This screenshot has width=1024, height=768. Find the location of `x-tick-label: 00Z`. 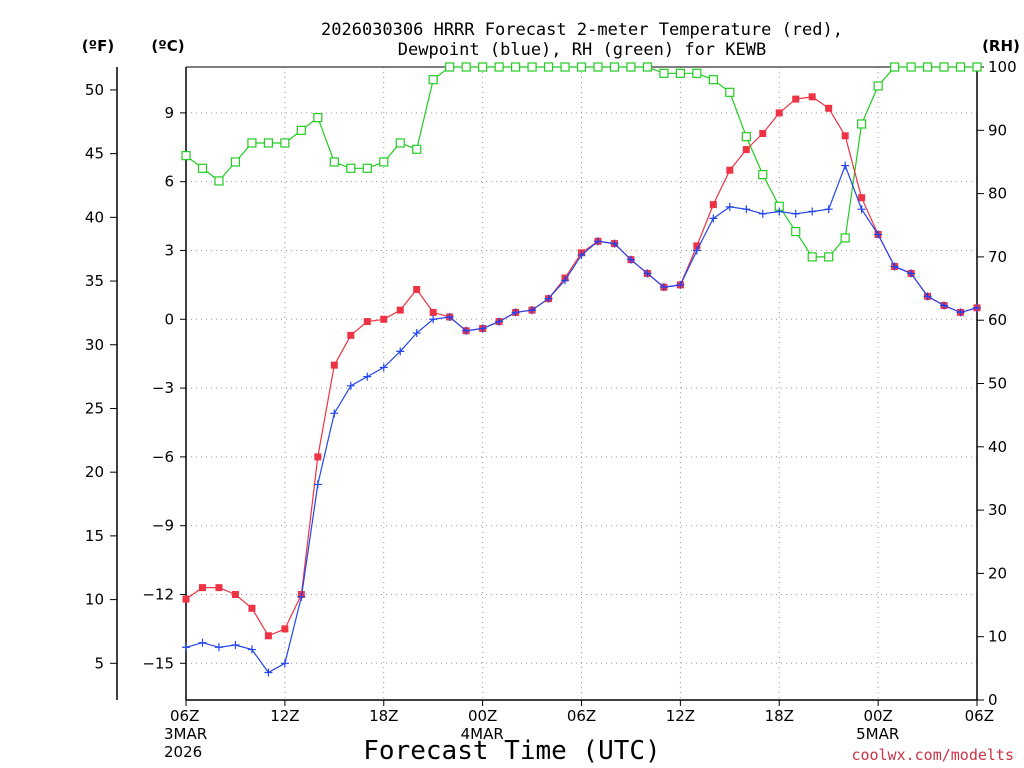

x-tick-label: 00Z is located at coordinates (482, 716).